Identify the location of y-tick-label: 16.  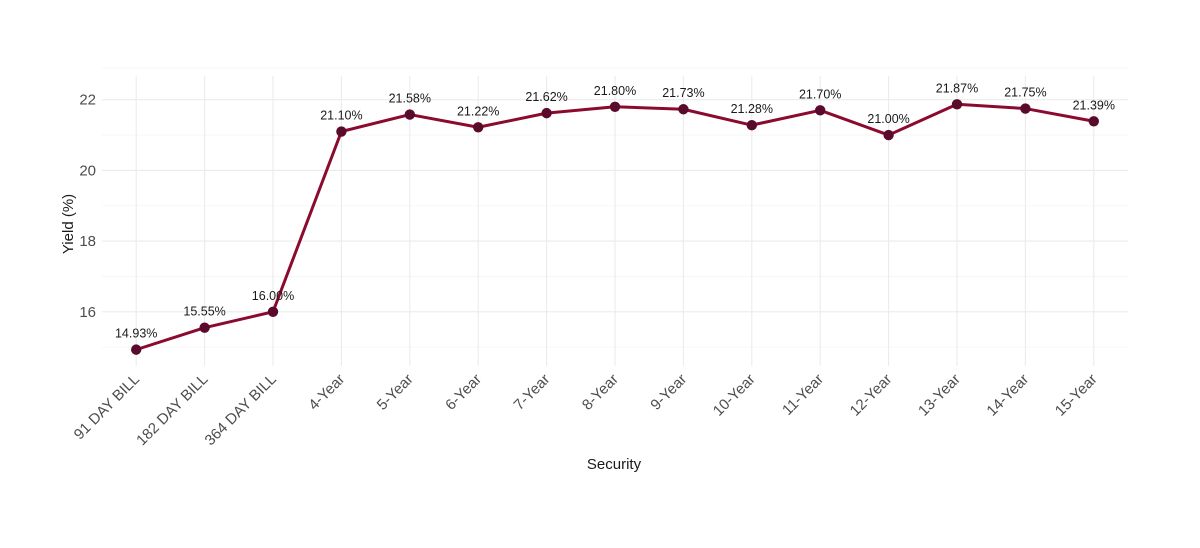
(87, 312).